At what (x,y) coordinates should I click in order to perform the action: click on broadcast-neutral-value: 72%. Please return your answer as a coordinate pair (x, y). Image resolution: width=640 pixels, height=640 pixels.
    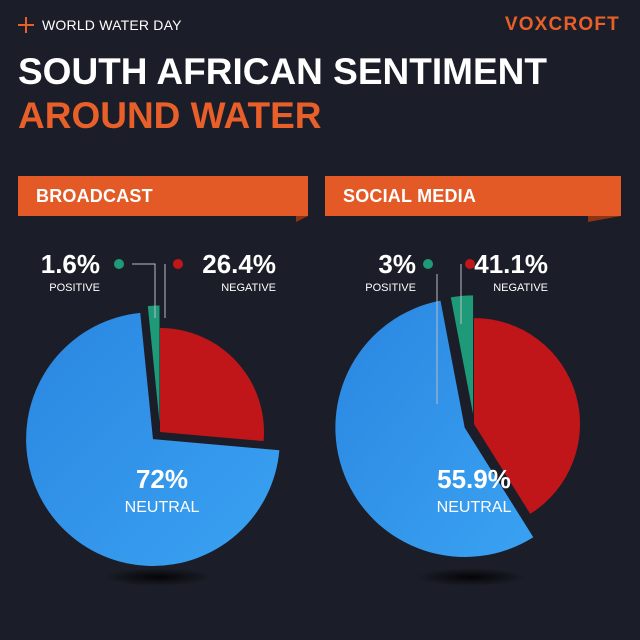
    Looking at the image, I should click on (162, 479).